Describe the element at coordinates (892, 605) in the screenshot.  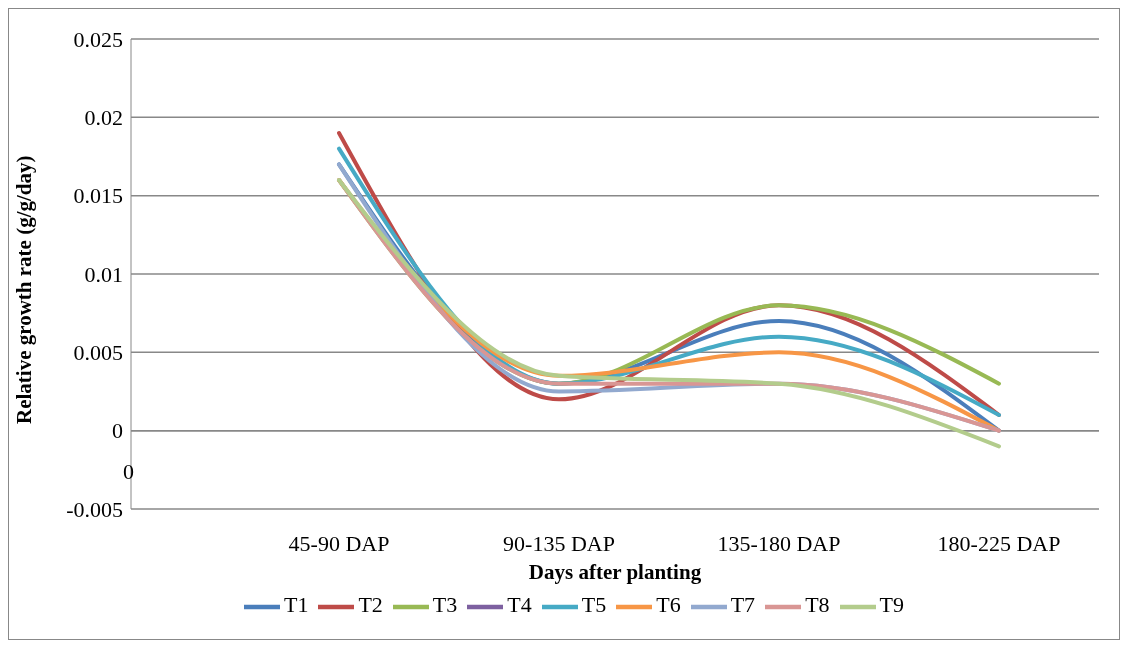
I see `legend-label: T9` at that location.